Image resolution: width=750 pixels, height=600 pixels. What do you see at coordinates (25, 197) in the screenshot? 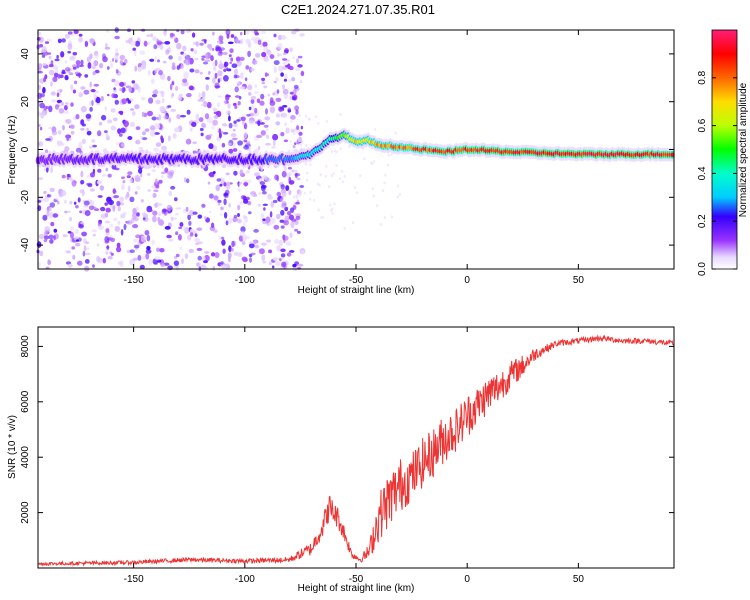
I see `y-tick-label: -20` at bounding box center [25, 197].